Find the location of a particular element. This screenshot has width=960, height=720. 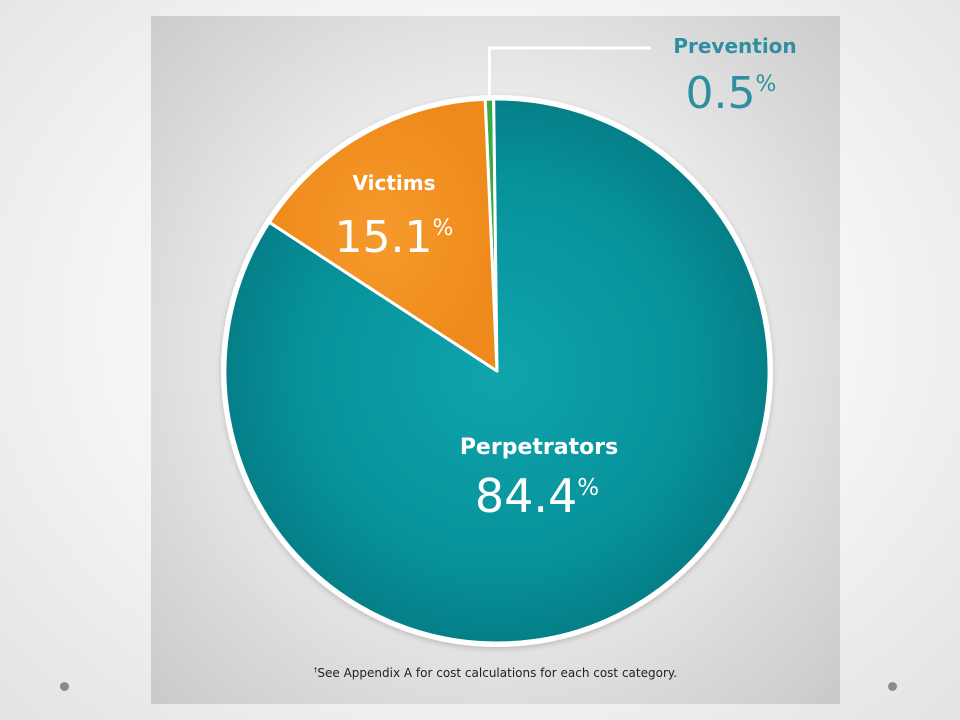

slice-value-victims: 15.1% is located at coordinates (394, 237).